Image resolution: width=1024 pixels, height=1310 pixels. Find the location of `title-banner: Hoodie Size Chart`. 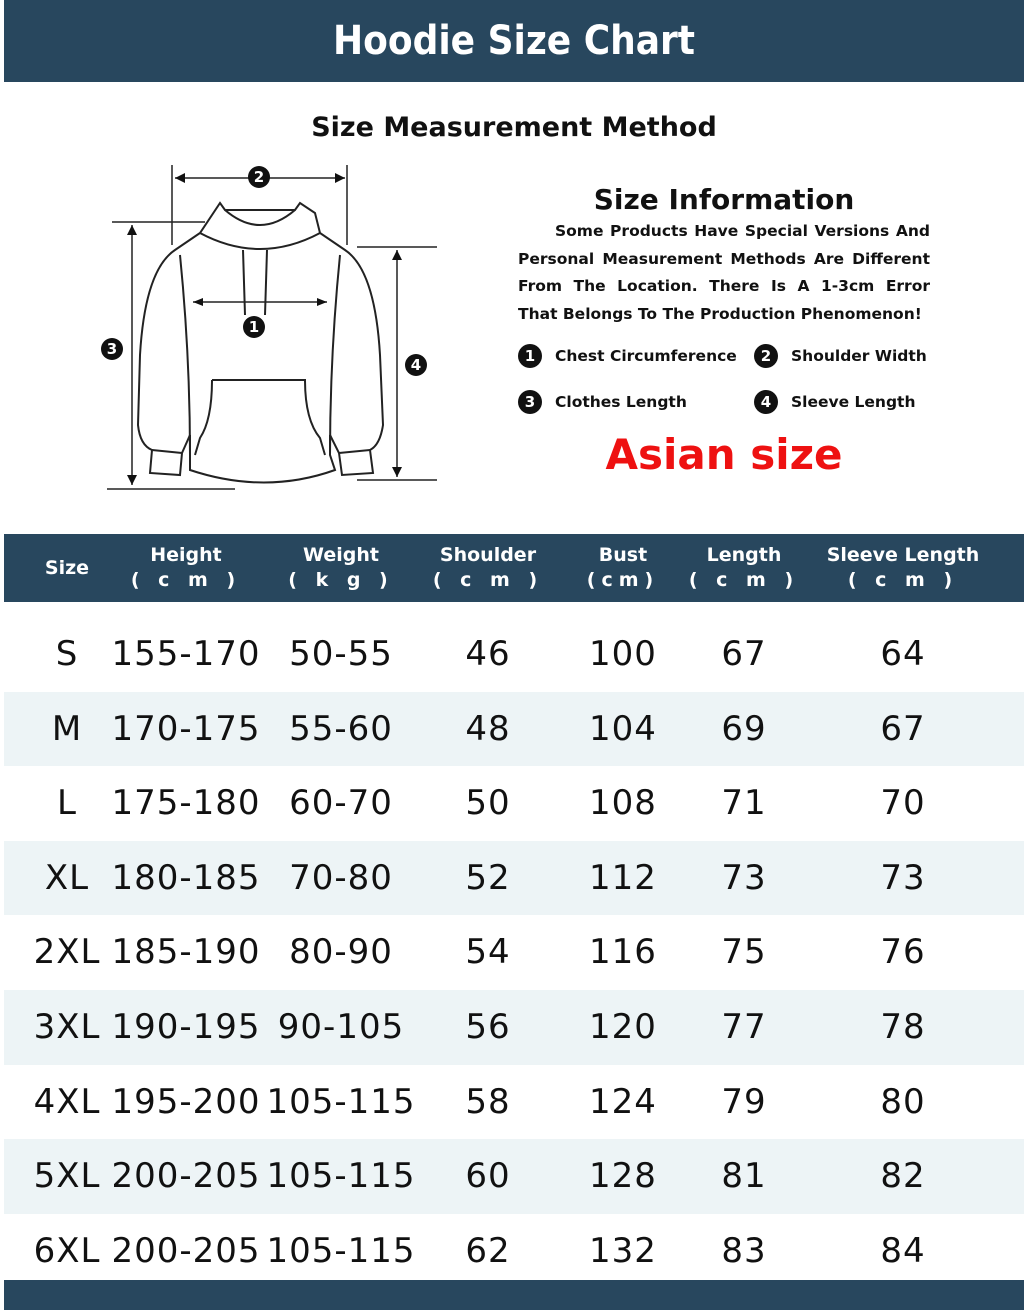

title-banner: Hoodie Size Chart is located at coordinates (514, 41).